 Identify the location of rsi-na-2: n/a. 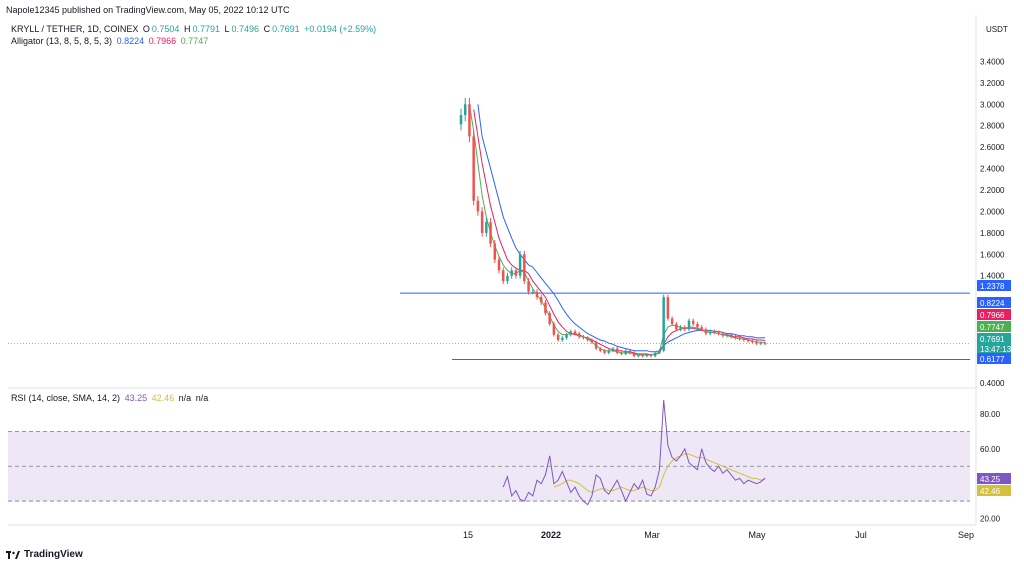
(202, 398).